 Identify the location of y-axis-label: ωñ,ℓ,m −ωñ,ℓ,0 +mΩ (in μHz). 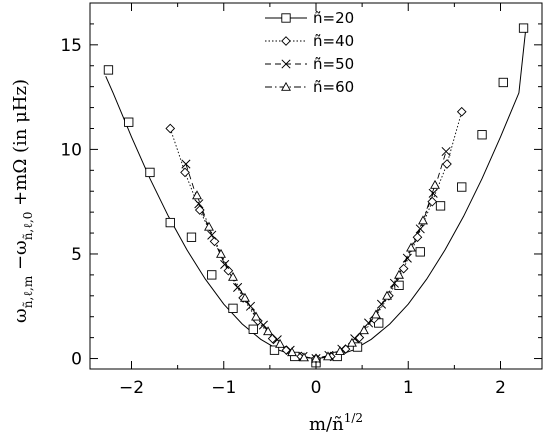
(22, 201).